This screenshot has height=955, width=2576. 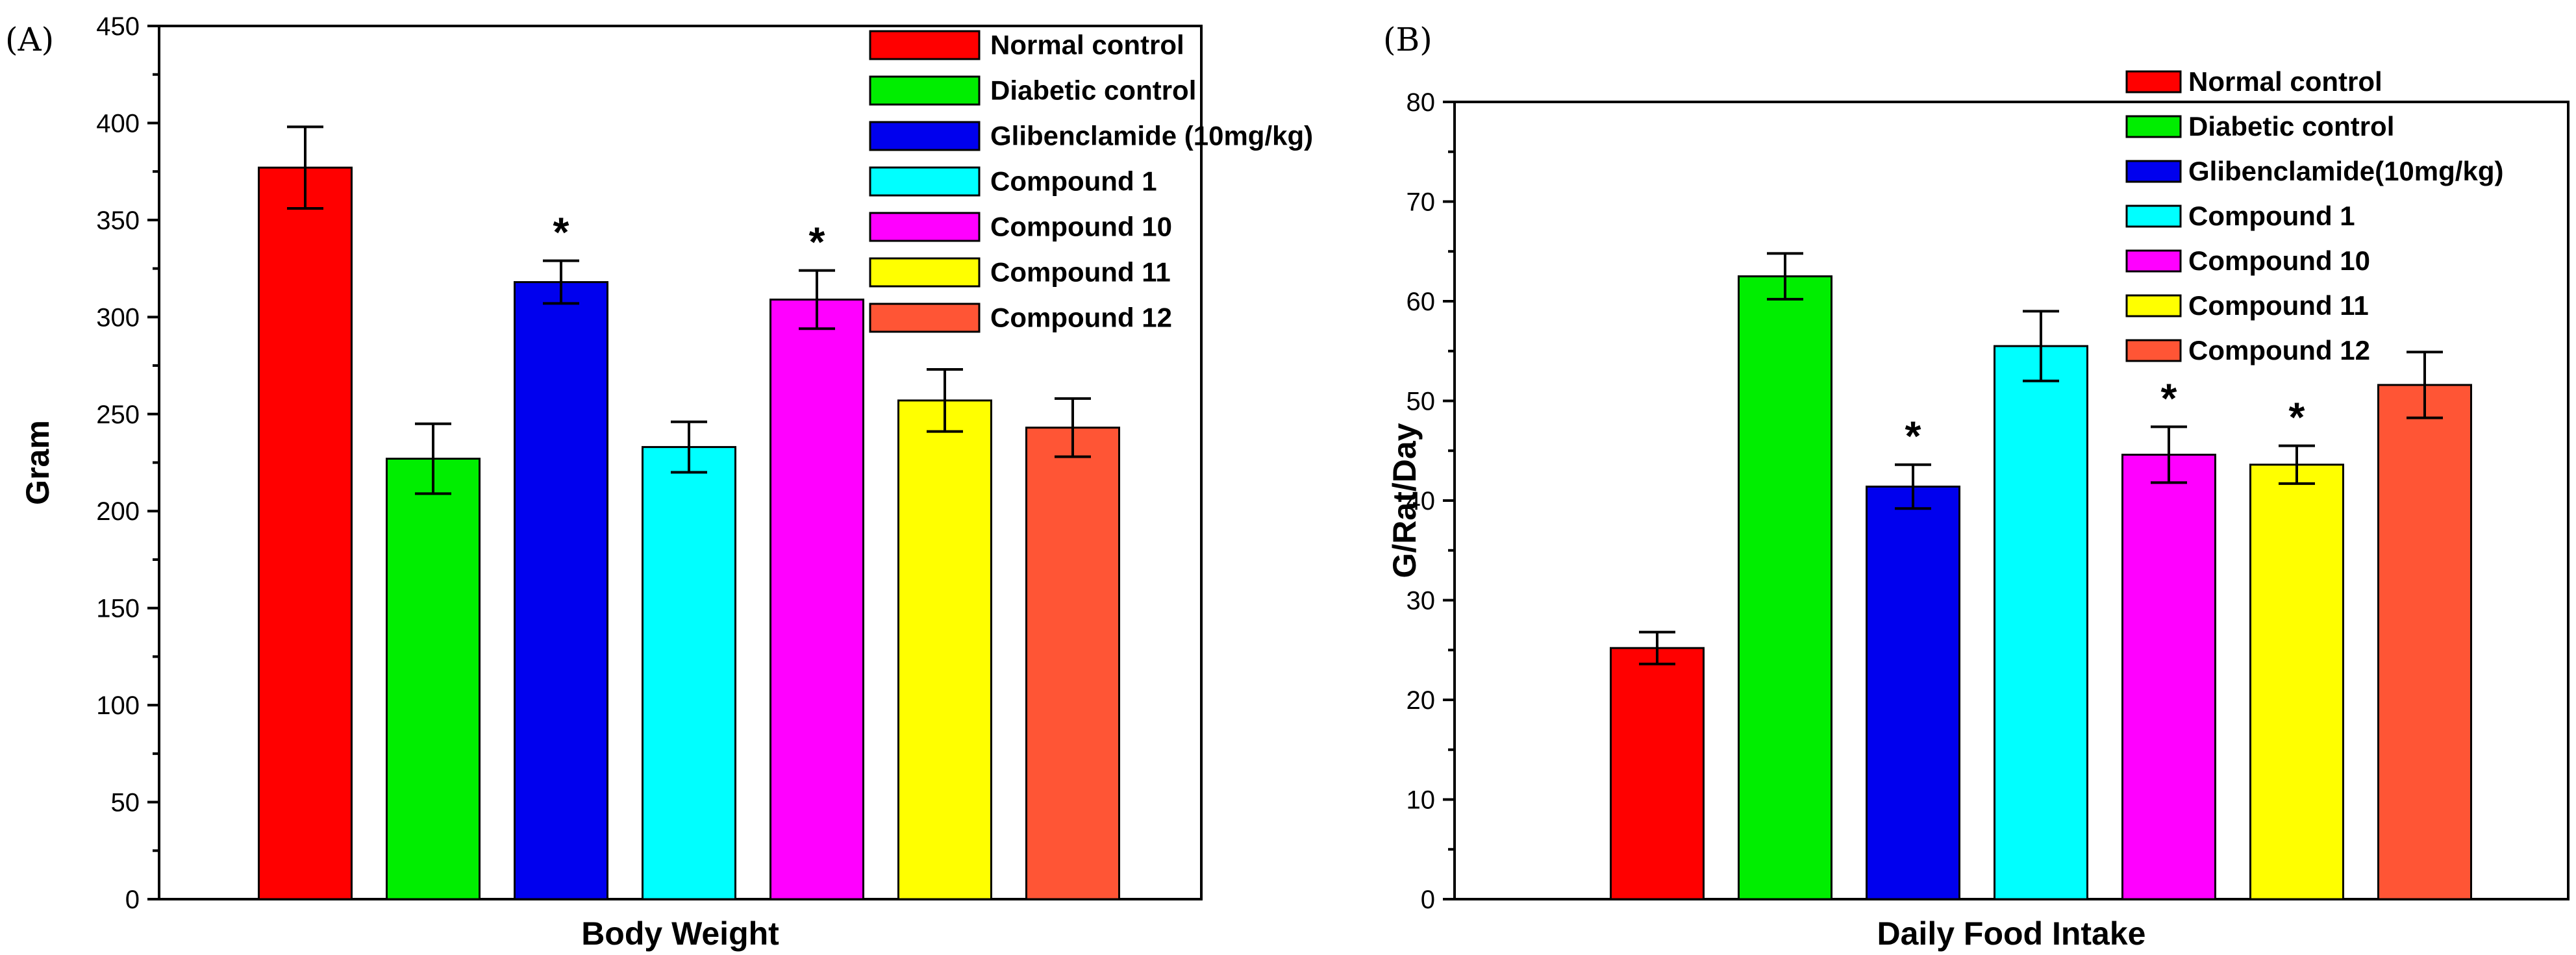 I want to click on y-tick-label: 350, so click(x=118, y=220).